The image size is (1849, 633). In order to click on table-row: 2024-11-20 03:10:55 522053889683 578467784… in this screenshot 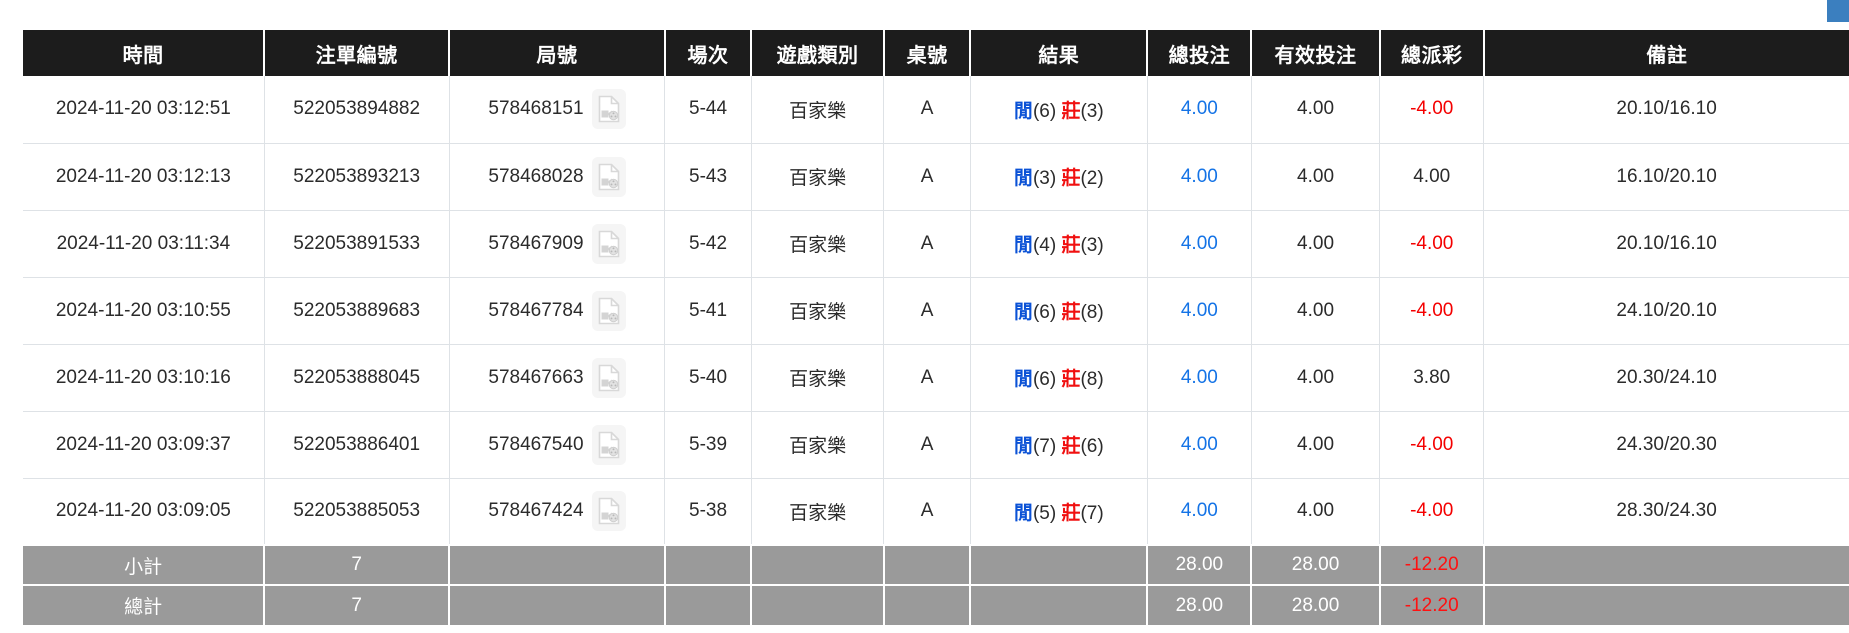, I will do `click(936, 310)`.